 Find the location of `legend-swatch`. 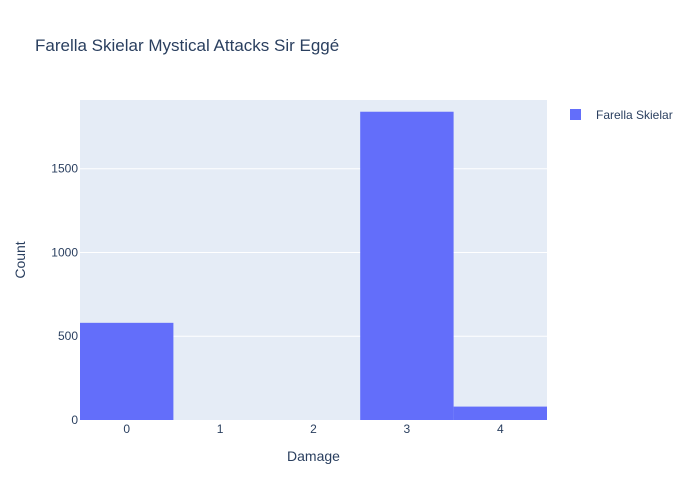

legend-swatch is located at coordinates (575, 114).